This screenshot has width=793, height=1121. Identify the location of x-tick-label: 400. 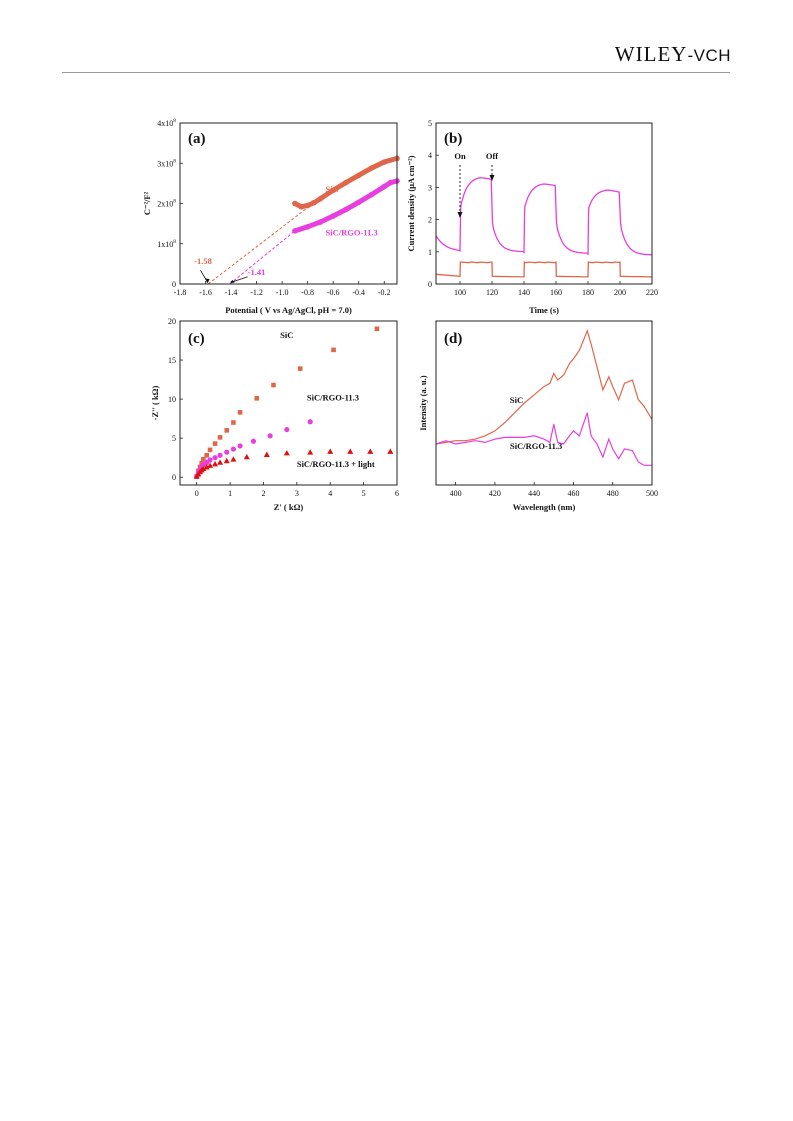
(456, 493).